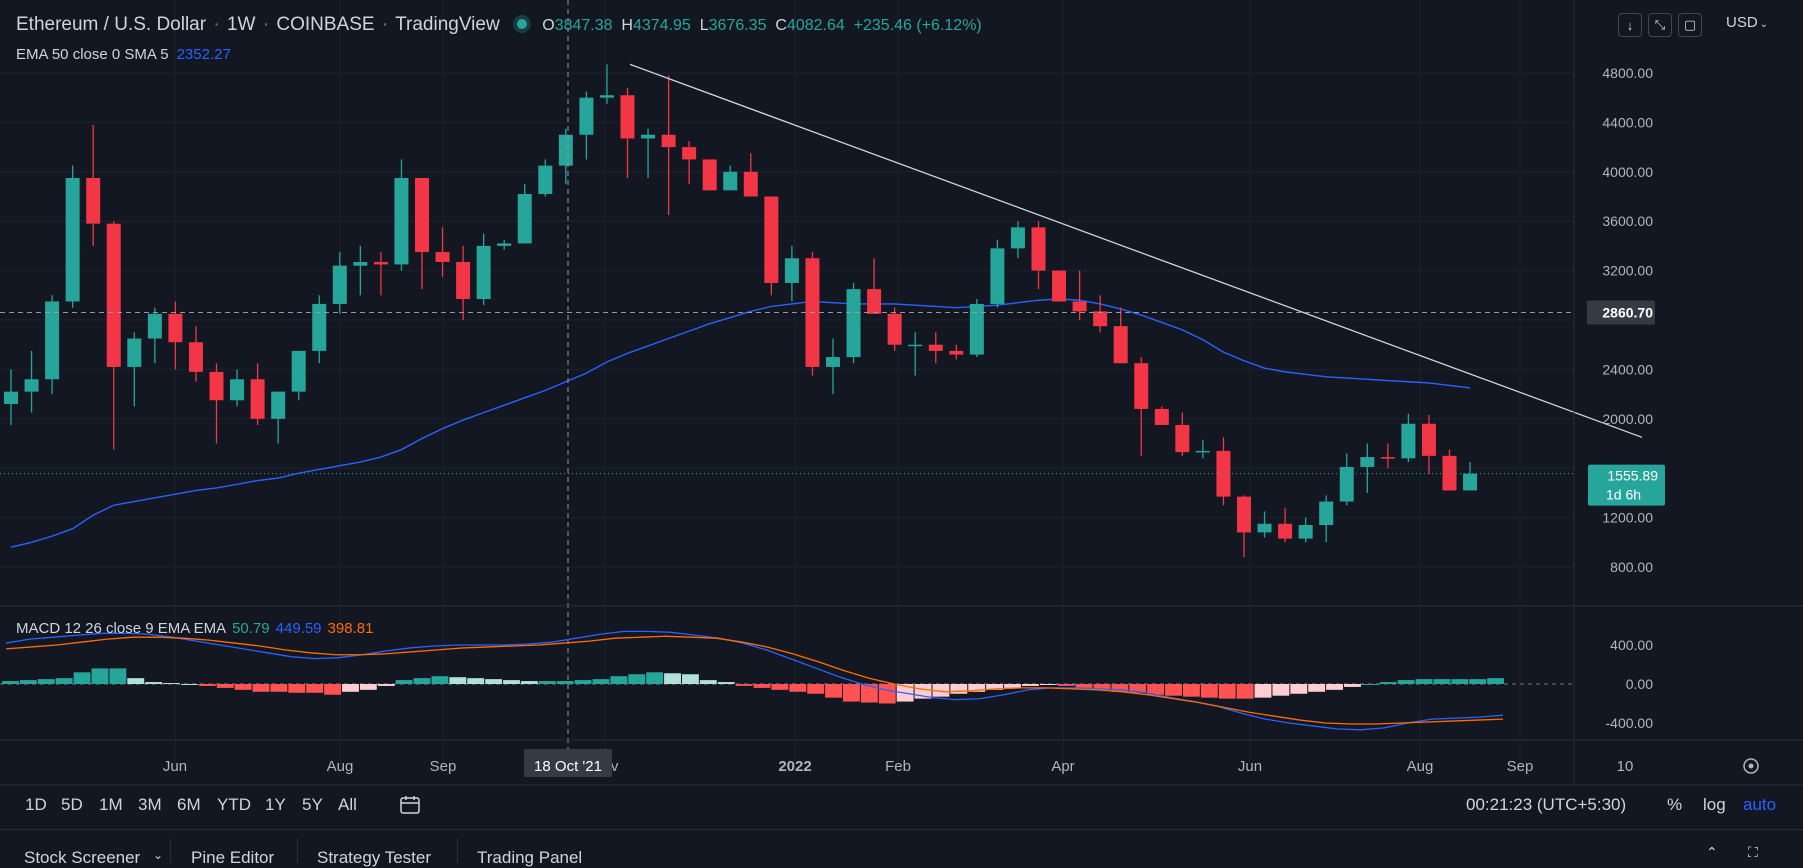 The height and width of the screenshot is (868, 1803). Describe the element at coordinates (234, 804) in the screenshot. I see `range-ytd-button: YTD` at that location.